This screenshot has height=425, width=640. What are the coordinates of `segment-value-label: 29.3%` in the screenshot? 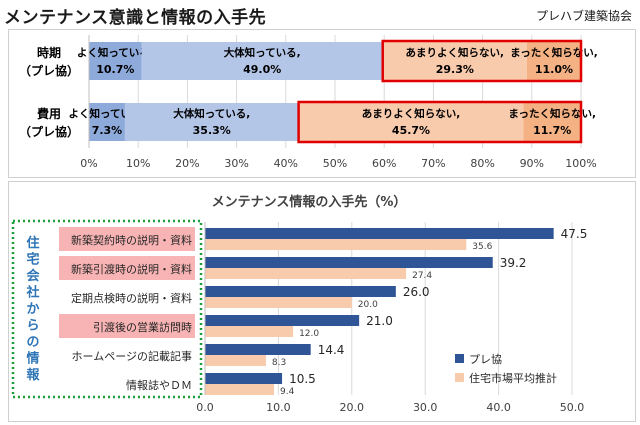 It's located at (455, 69).